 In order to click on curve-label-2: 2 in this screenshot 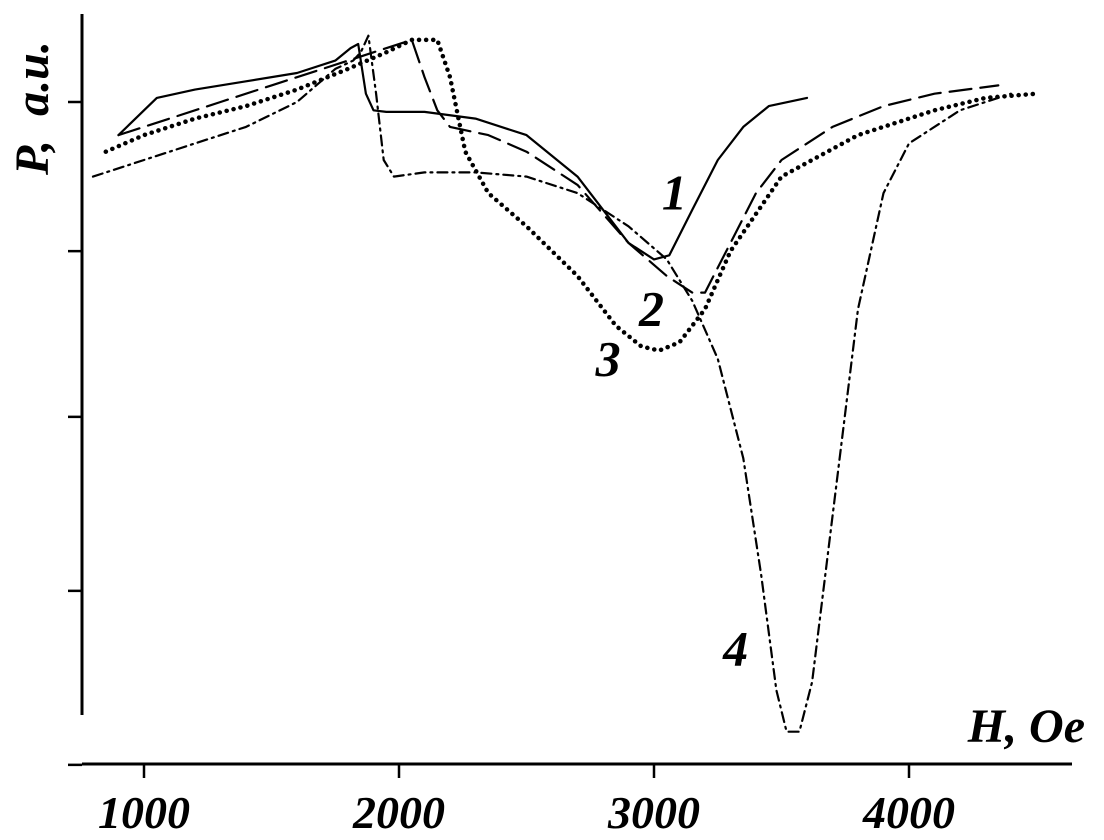, I will do `click(651, 309)`.